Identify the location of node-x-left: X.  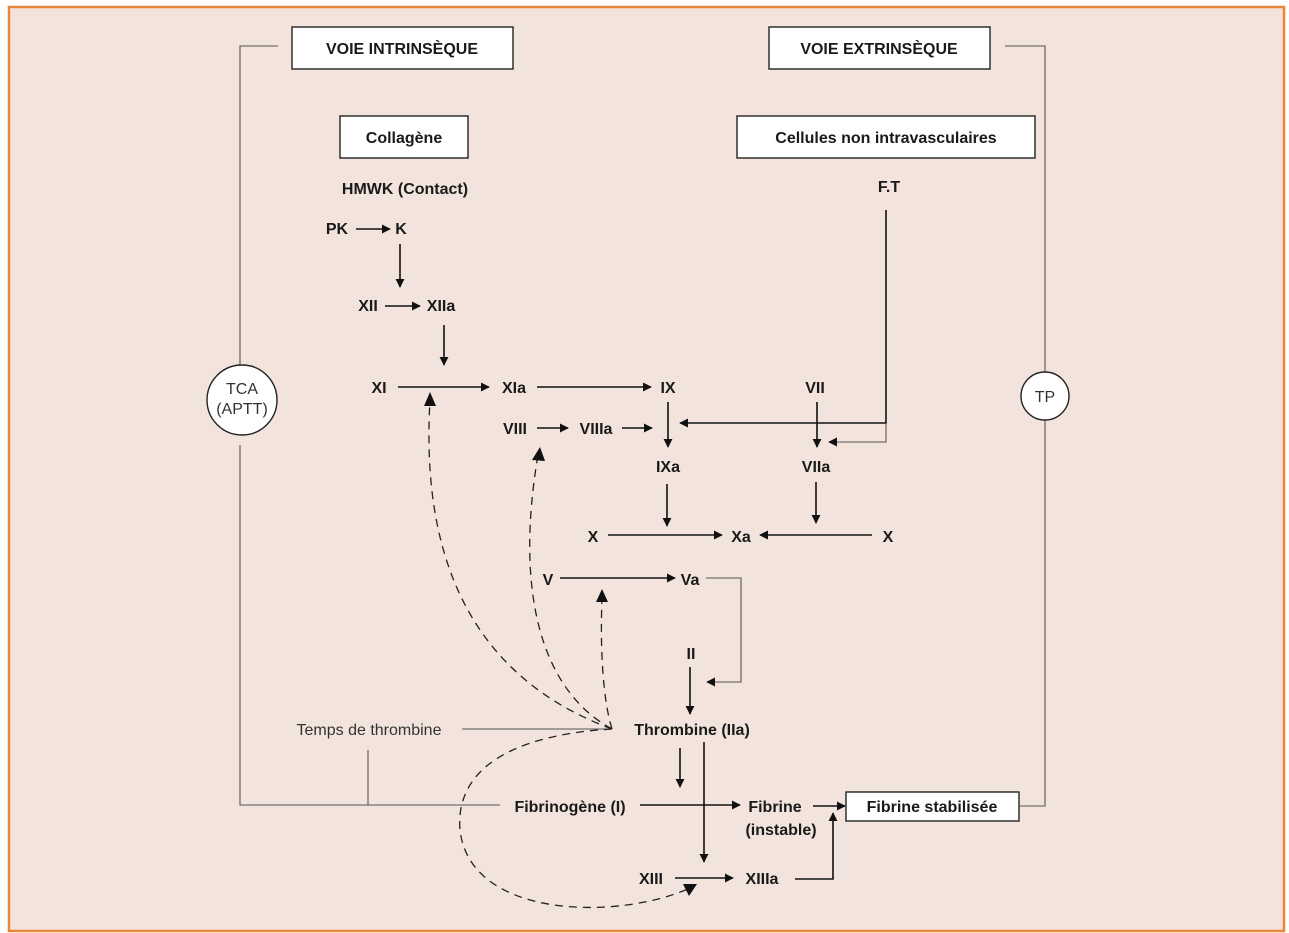
(593, 537).